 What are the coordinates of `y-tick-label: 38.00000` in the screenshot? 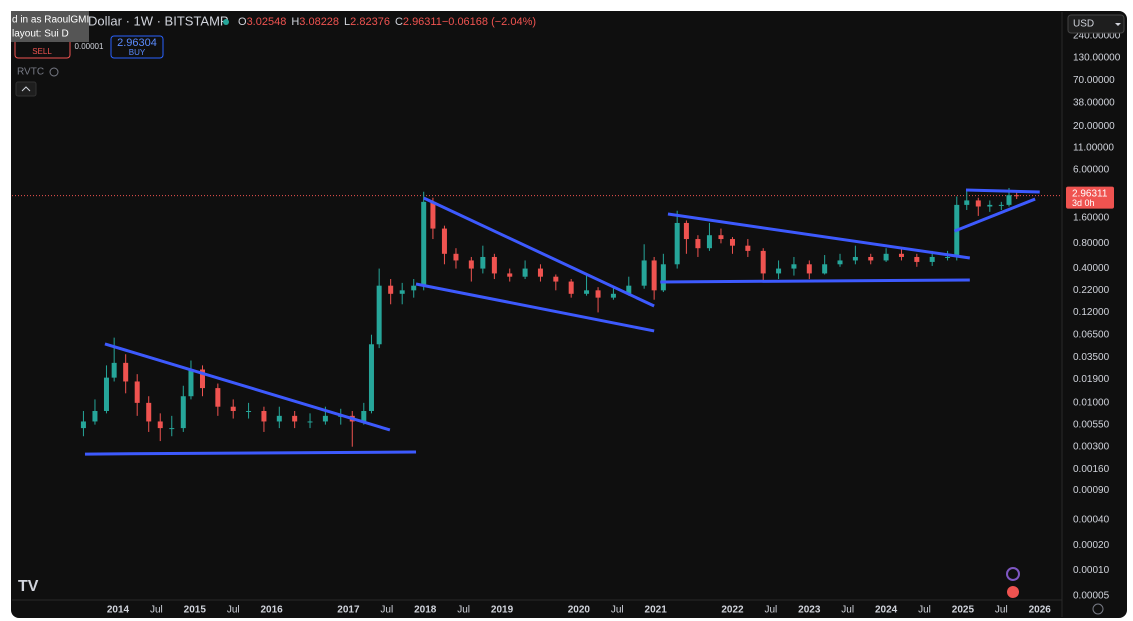 It's located at (1094, 102).